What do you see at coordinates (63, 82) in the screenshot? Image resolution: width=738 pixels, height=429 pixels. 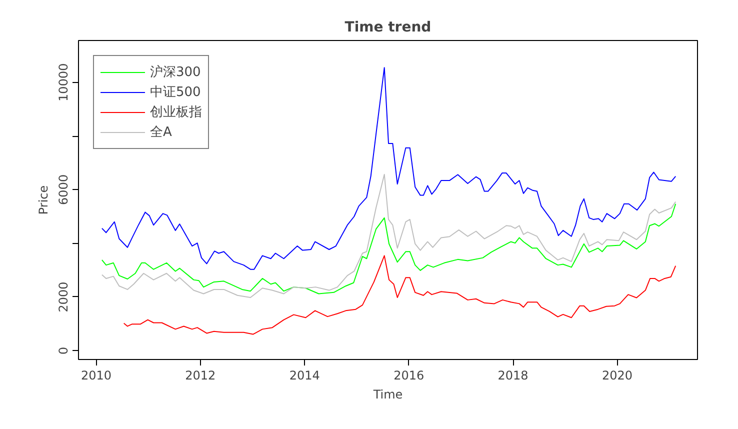 I see `y-tick-label: 10000` at bounding box center [63, 82].